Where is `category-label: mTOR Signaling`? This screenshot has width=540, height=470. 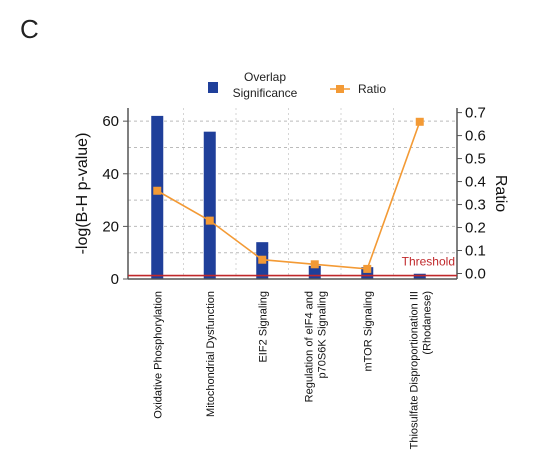
category-label: mTOR Signaling is located at coordinates (368, 331).